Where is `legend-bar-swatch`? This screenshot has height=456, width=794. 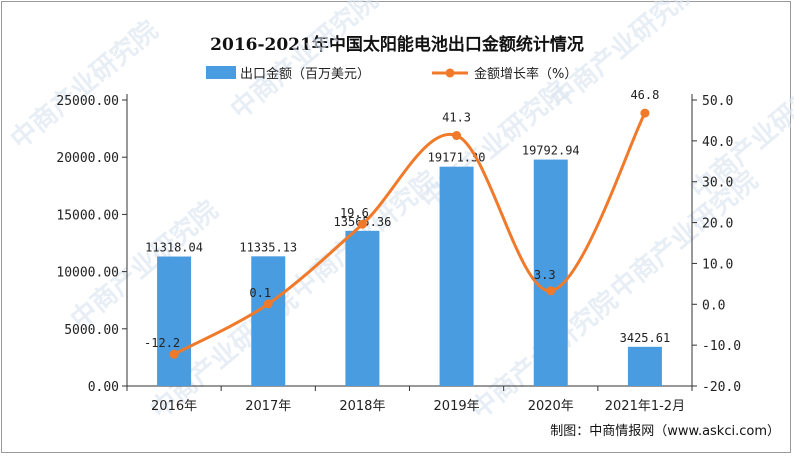 legend-bar-swatch is located at coordinates (221, 72).